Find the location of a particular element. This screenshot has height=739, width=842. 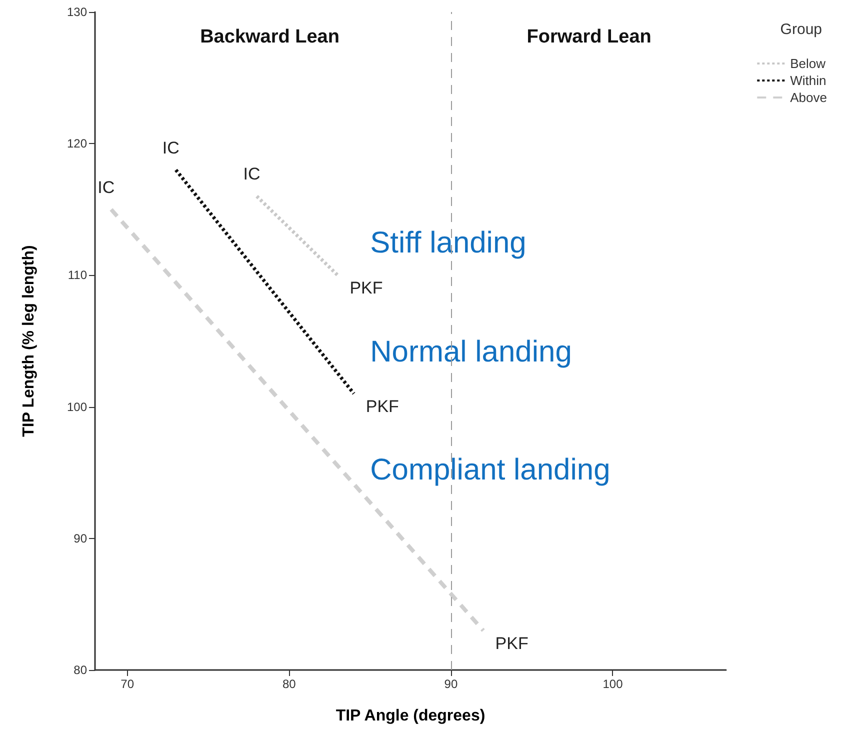

x-tick-label: 80 is located at coordinates (289, 684).